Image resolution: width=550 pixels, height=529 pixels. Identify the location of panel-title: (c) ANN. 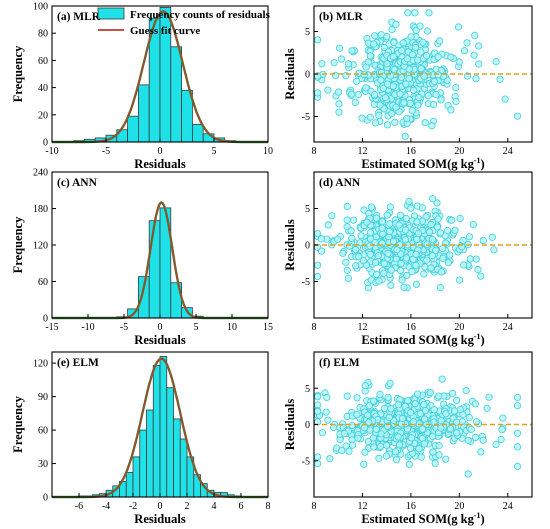
(77, 183).